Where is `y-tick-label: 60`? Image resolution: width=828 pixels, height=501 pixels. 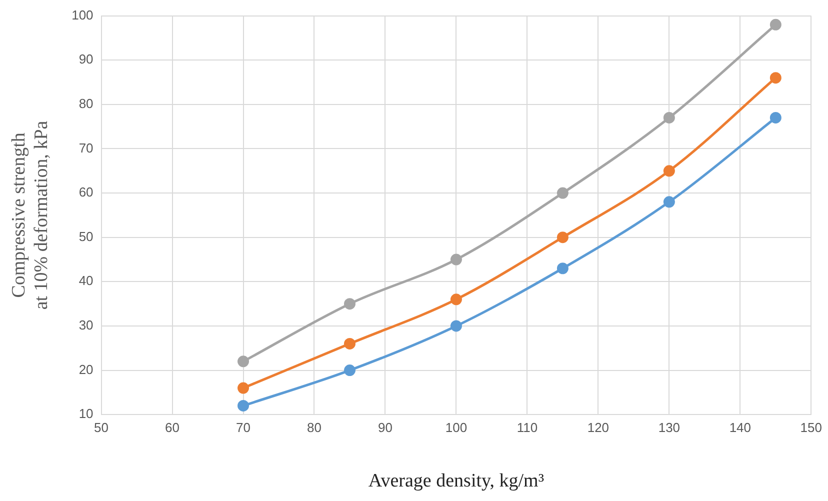 y-tick-label: 60 is located at coordinates (86, 192).